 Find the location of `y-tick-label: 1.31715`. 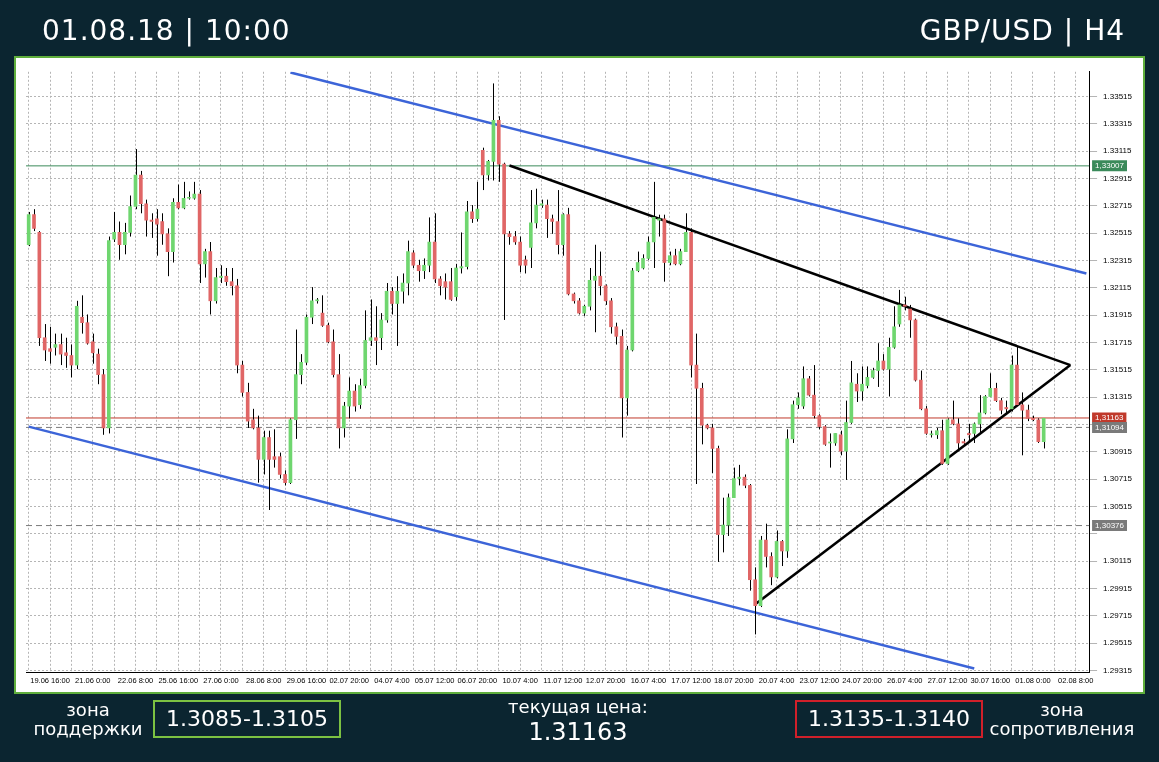

y-tick-label: 1.31715 is located at coordinates (1118, 342).